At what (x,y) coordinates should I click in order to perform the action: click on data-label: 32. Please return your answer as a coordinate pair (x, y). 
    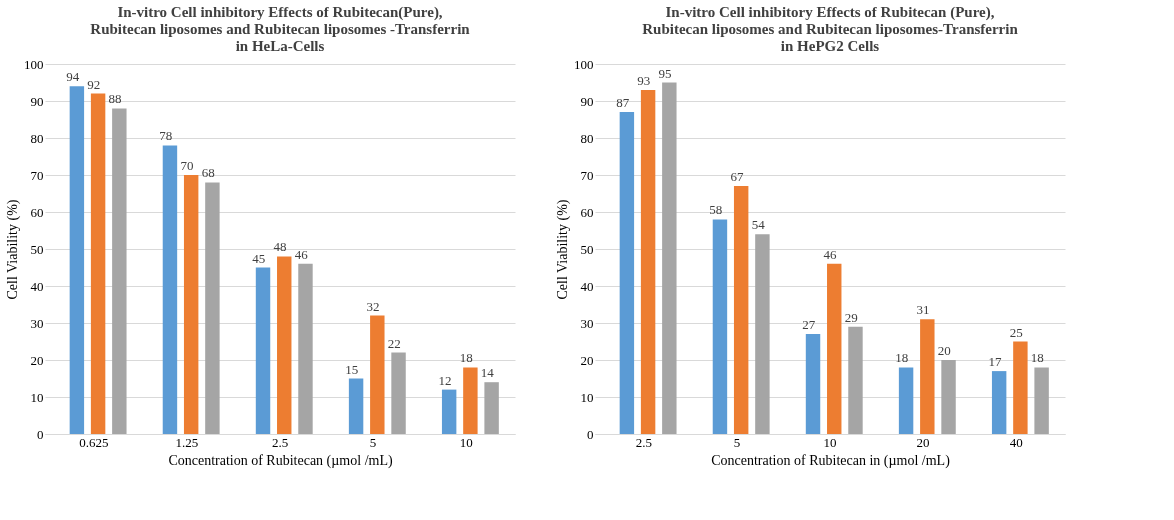
    Looking at the image, I should click on (373, 306).